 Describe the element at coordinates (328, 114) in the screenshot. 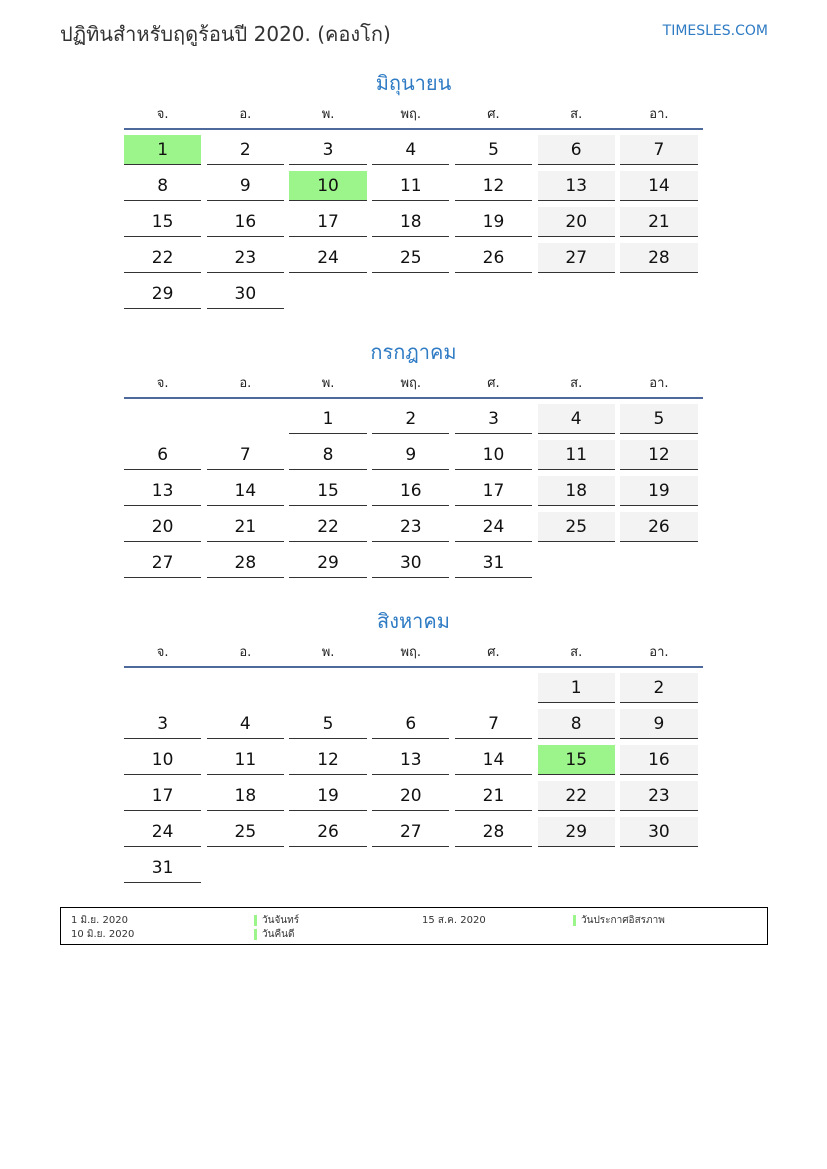

I see `weekday-label: พ.` at that location.